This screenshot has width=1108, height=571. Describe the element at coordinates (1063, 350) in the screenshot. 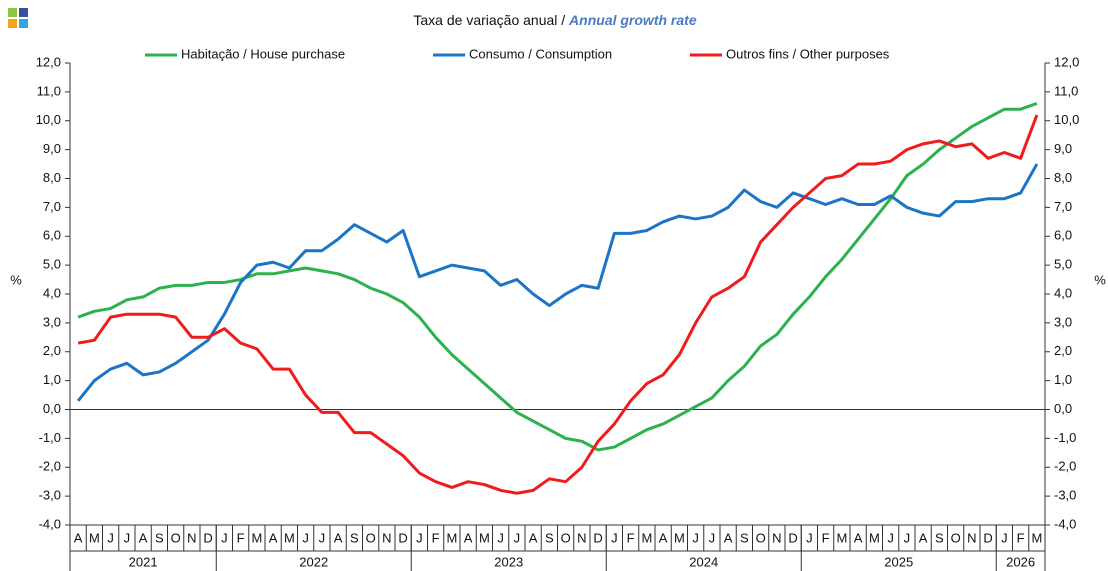

I see `y2-tick-label: 2,0` at that location.